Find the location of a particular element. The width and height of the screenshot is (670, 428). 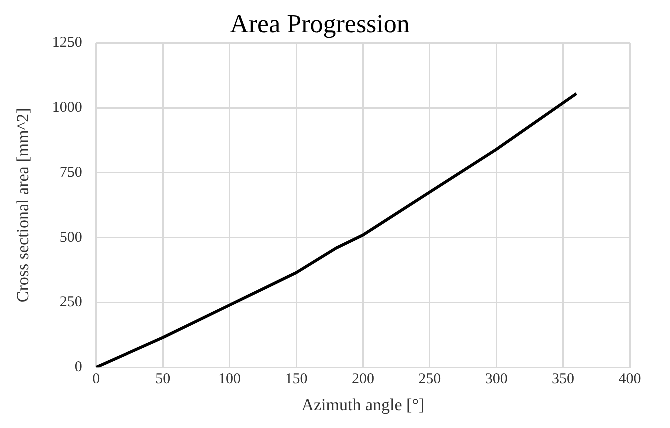

x-tick-label: 150 is located at coordinates (296, 380).